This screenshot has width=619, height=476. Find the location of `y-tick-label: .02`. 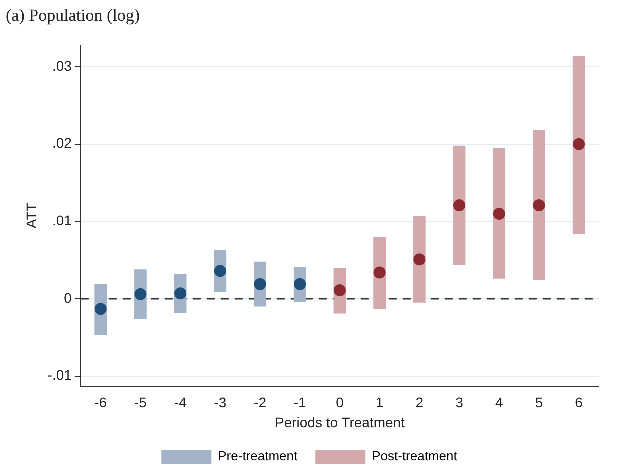

y-tick-label: .02 is located at coordinates (62, 143).